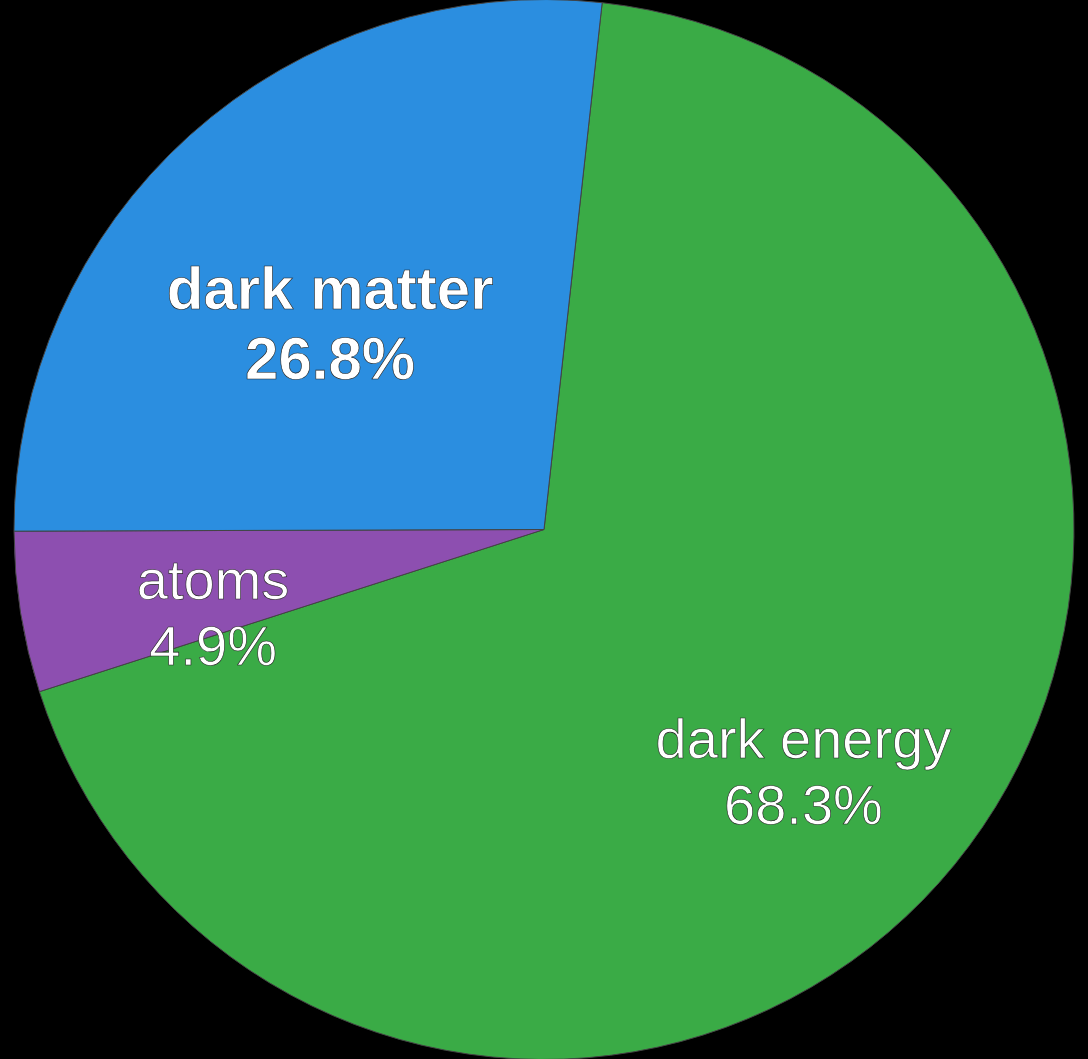 This screenshot has width=1088, height=1059. What do you see at coordinates (330, 359) in the screenshot?
I see `data-label: 26.8%` at bounding box center [330, 359].